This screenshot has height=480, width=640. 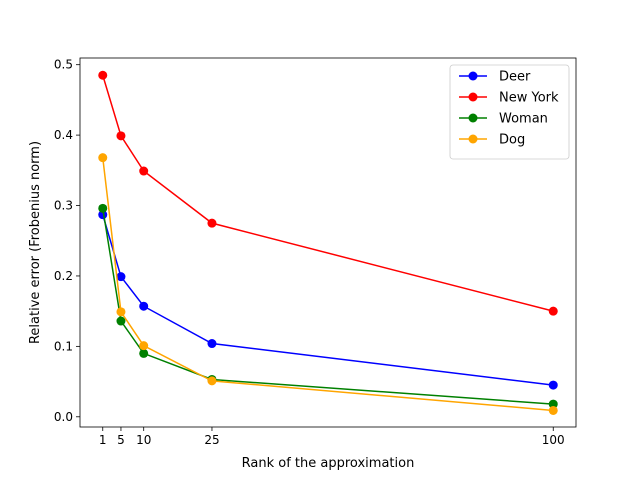 What do you see at coordinates (512, 140) in the screenshot?
I see `legend-label: Dog` at bounding box center [512, 140].